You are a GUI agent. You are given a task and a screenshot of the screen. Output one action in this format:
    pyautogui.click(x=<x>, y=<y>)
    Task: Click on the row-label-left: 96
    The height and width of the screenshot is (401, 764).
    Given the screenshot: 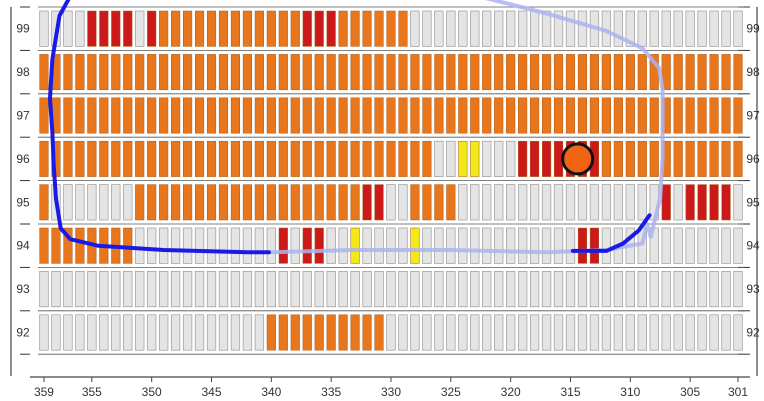 What is the action you would take?
    pyautogui.click(x=23, y=159)
    